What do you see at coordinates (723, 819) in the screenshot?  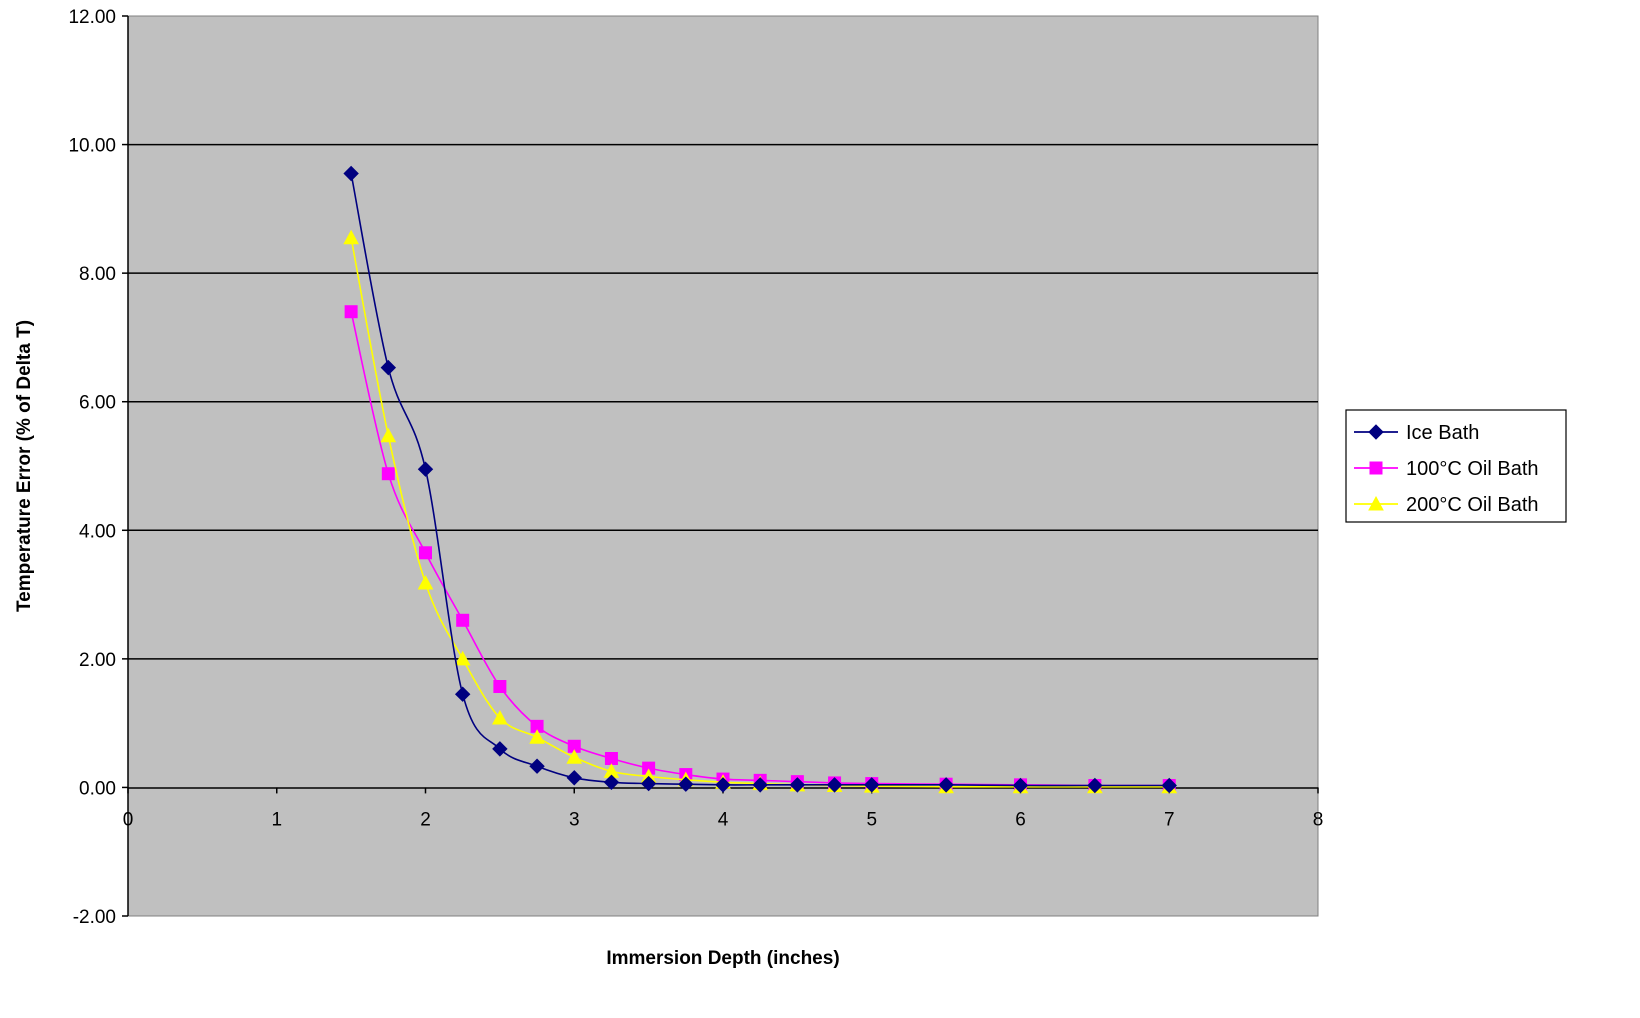 I see `x-tick-label: 4` at bounding box center [723, 819].